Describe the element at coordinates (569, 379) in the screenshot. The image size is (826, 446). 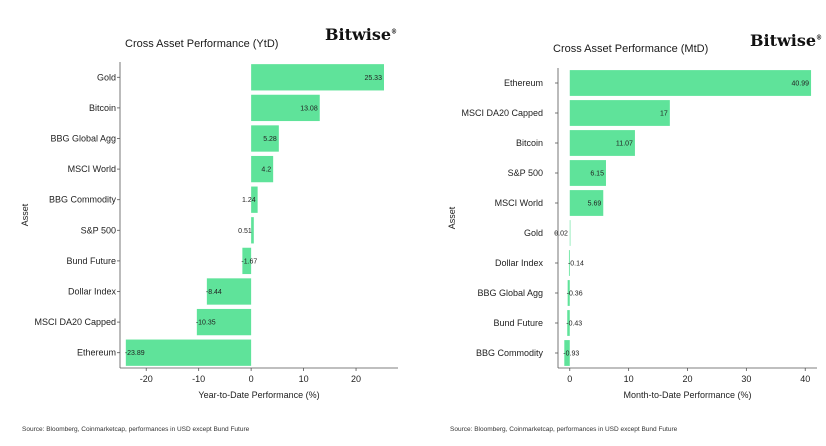
I see `mtd-x-tick-label: 0` at that location.